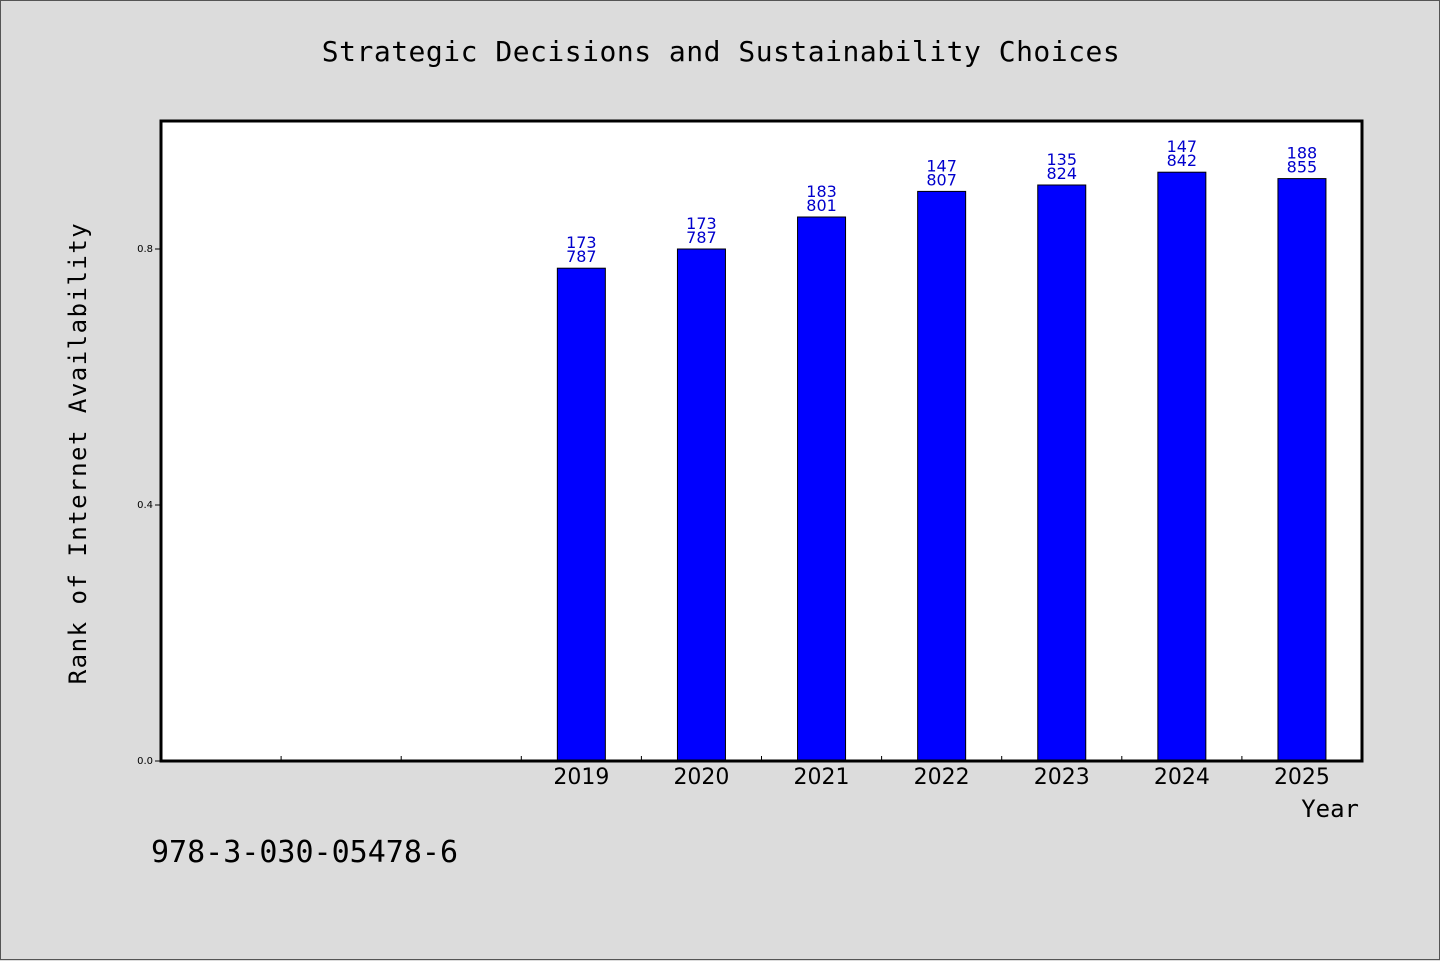 The height and width of the screenshot is (961, 1440). I want to click on x-tick-label: 2024, so click(1182, 777).